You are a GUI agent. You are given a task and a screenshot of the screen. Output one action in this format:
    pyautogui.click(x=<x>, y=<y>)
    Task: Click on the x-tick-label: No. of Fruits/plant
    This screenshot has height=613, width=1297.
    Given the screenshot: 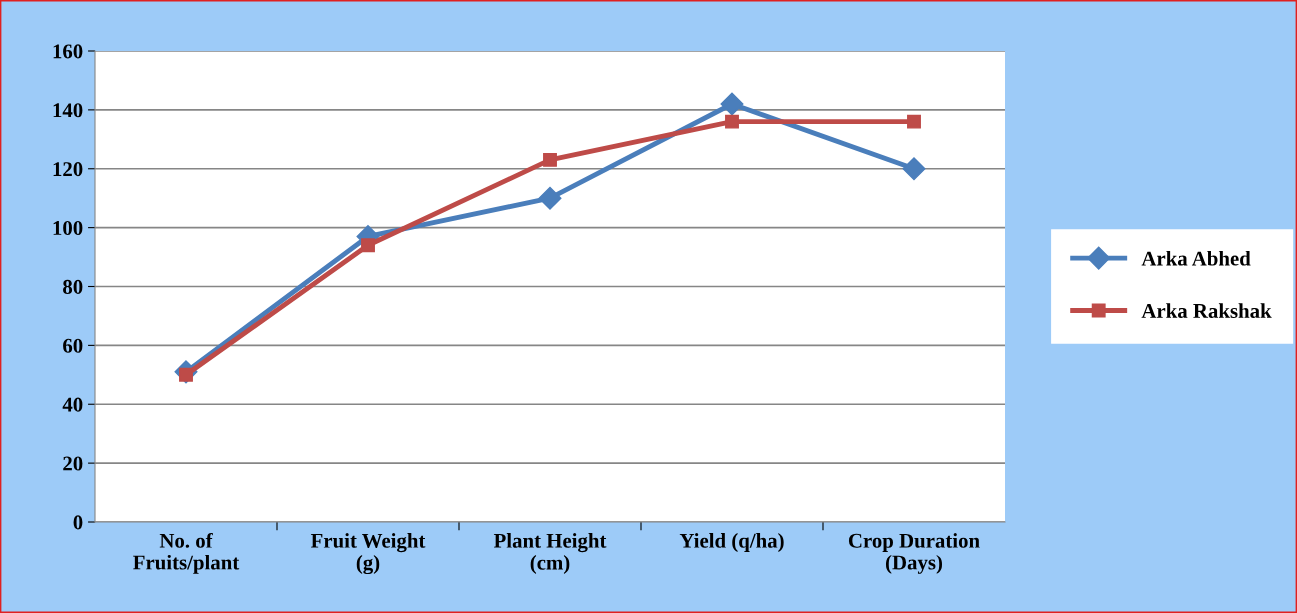 What is the action you would take?
    pyautogui.click(x=186, y=553)
    